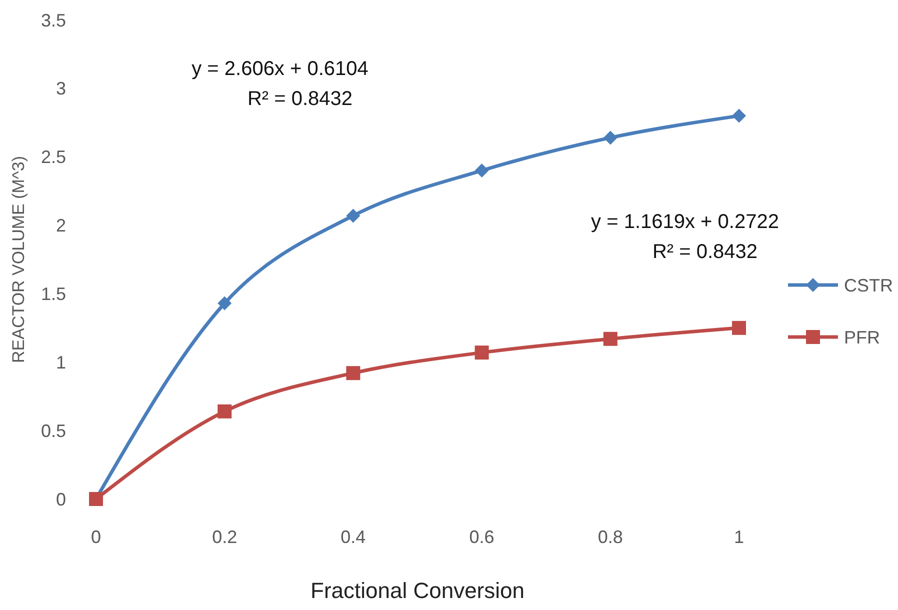 The width and height of the screenshot is (898, 610). Describe the element at coordinates (862, 337) in the screenshot. I see `legend-label: PFR` at that location.